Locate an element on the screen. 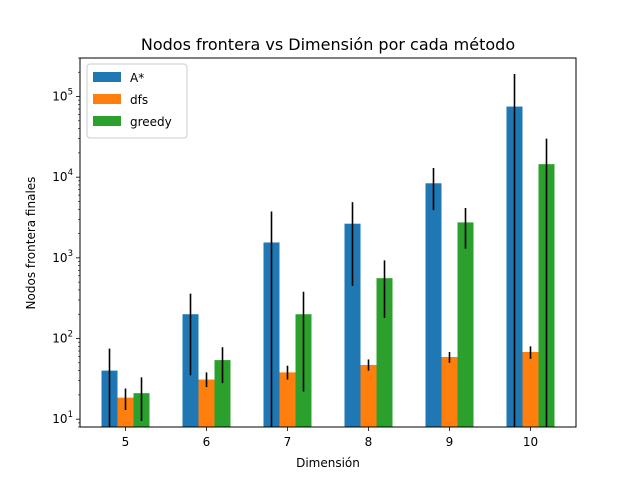 Image resolution: width=640 pixels, height=480 pixels. x-tick-label: 8 is located at coordinates (369, 442).